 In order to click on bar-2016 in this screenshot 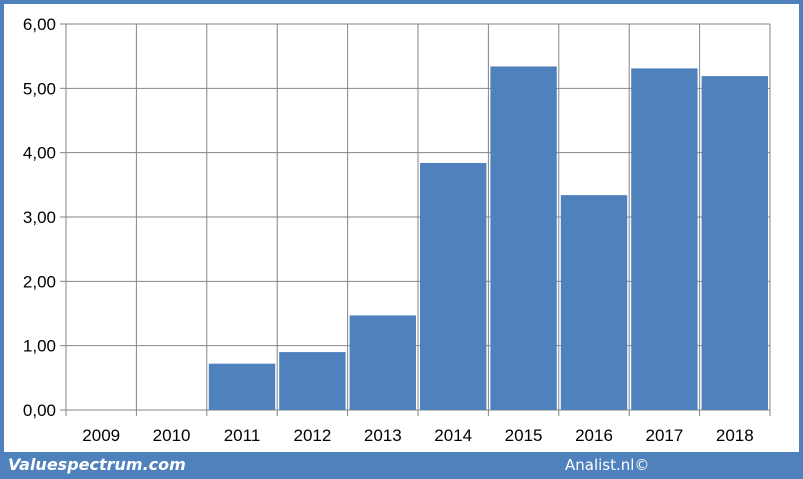, I will do `click(594, 302)`.